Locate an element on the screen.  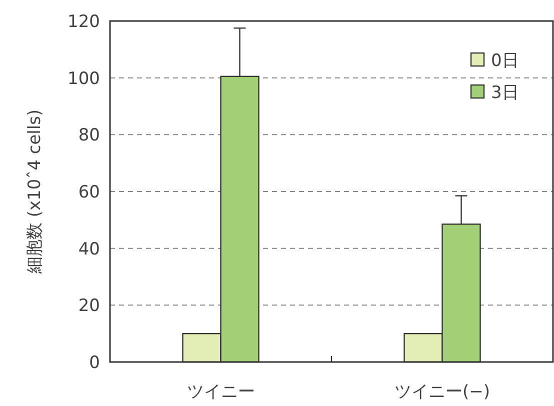
y-axis-title: 細胞数 (x10ˆ4 cells) is located at coordinates (35, 192).